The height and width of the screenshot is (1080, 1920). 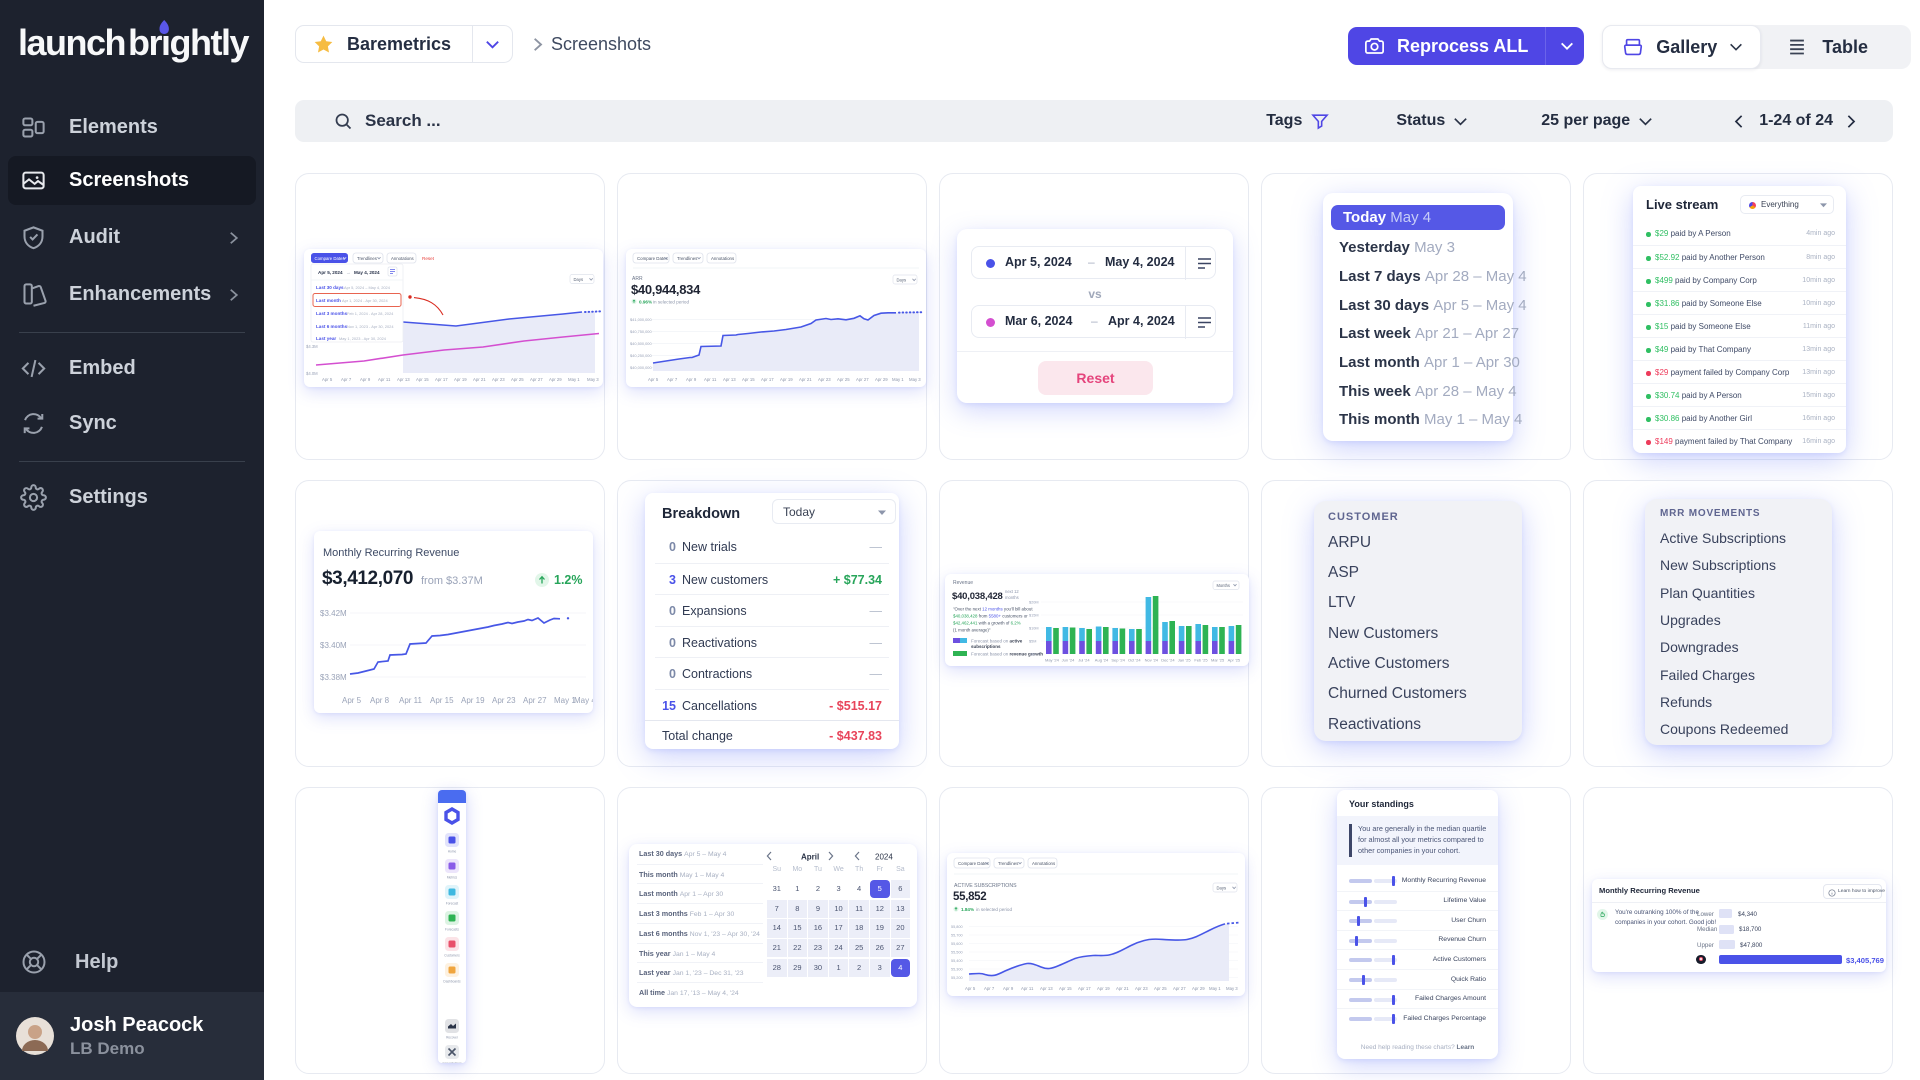 What do you see at coordinates (1052, 660) in the screenshot?
I see `svg-text: May '24` at bounding box center [1052, 660].